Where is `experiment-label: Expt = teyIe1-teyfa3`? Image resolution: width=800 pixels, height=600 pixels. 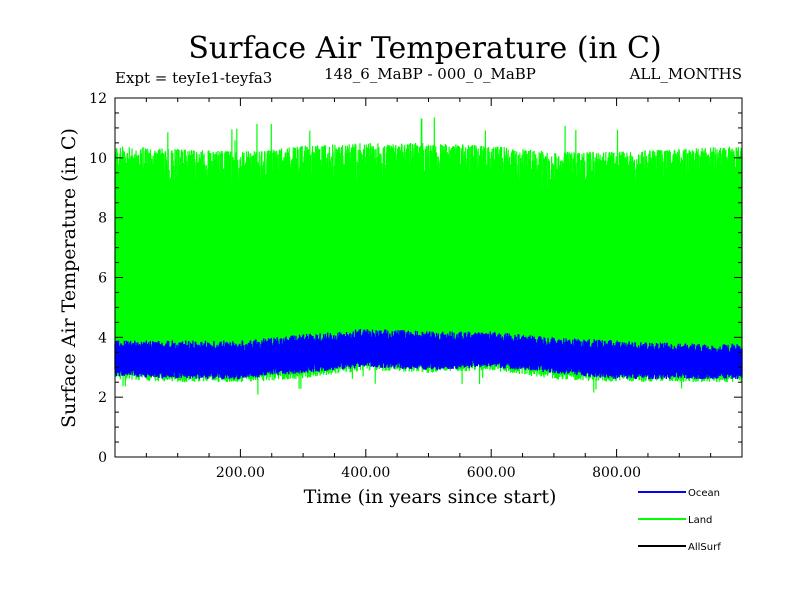
experiment-label: Expt = teyIe1-teyfa3 is located at coordinates (193, 78).